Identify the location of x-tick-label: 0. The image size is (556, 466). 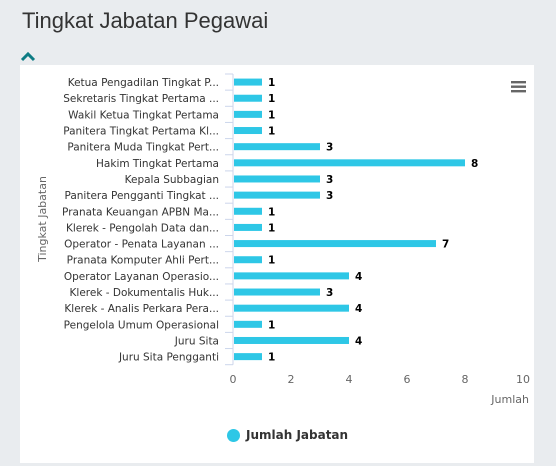
(233, 379).